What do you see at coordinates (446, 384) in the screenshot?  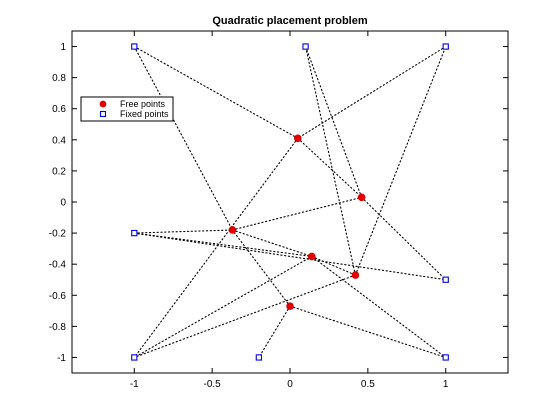 I see `x-tick-label: 1` at bounding box center [446, 384].